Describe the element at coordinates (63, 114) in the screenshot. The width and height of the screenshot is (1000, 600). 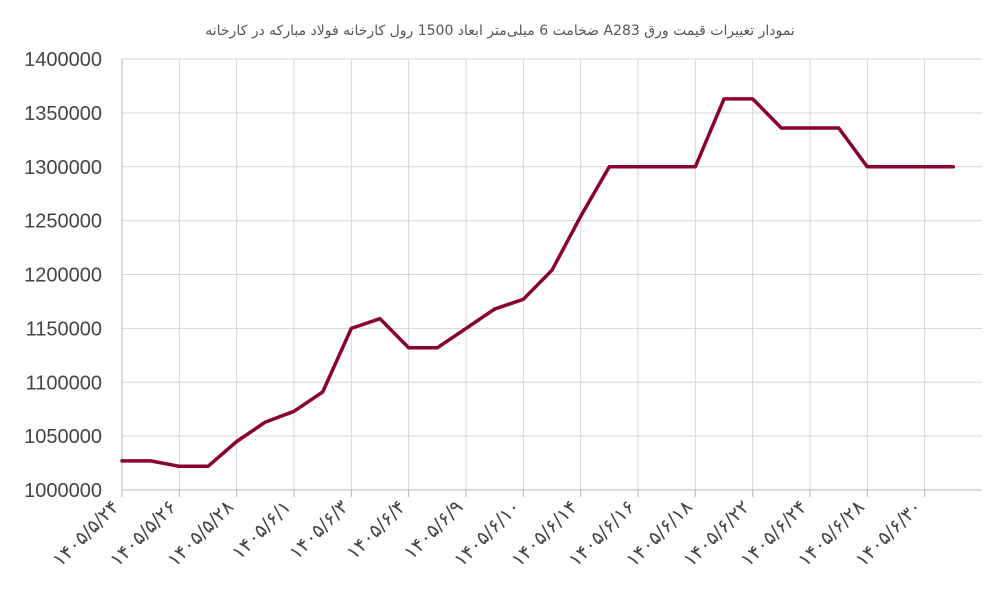
I see `y-tick-label: 1350000` at that location.